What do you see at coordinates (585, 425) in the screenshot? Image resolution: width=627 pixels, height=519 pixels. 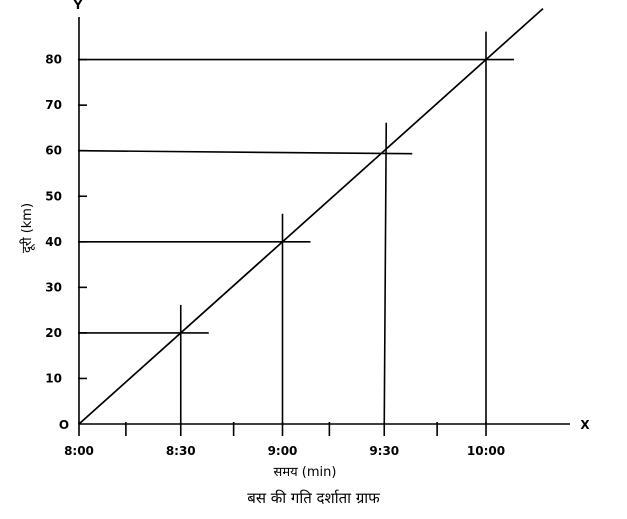 I see `x-axis-letter: X` at bounding box center [585, 425].